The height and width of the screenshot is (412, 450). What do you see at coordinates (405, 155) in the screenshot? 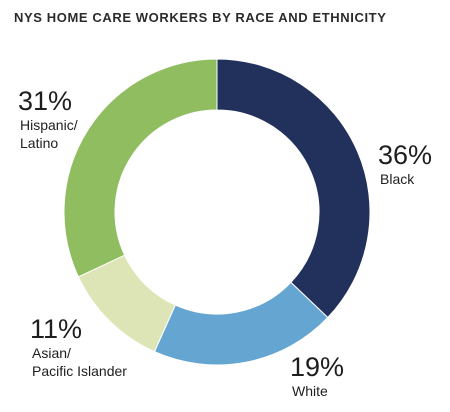
I see `value-label: 36%` at bounding box center [405, 155].